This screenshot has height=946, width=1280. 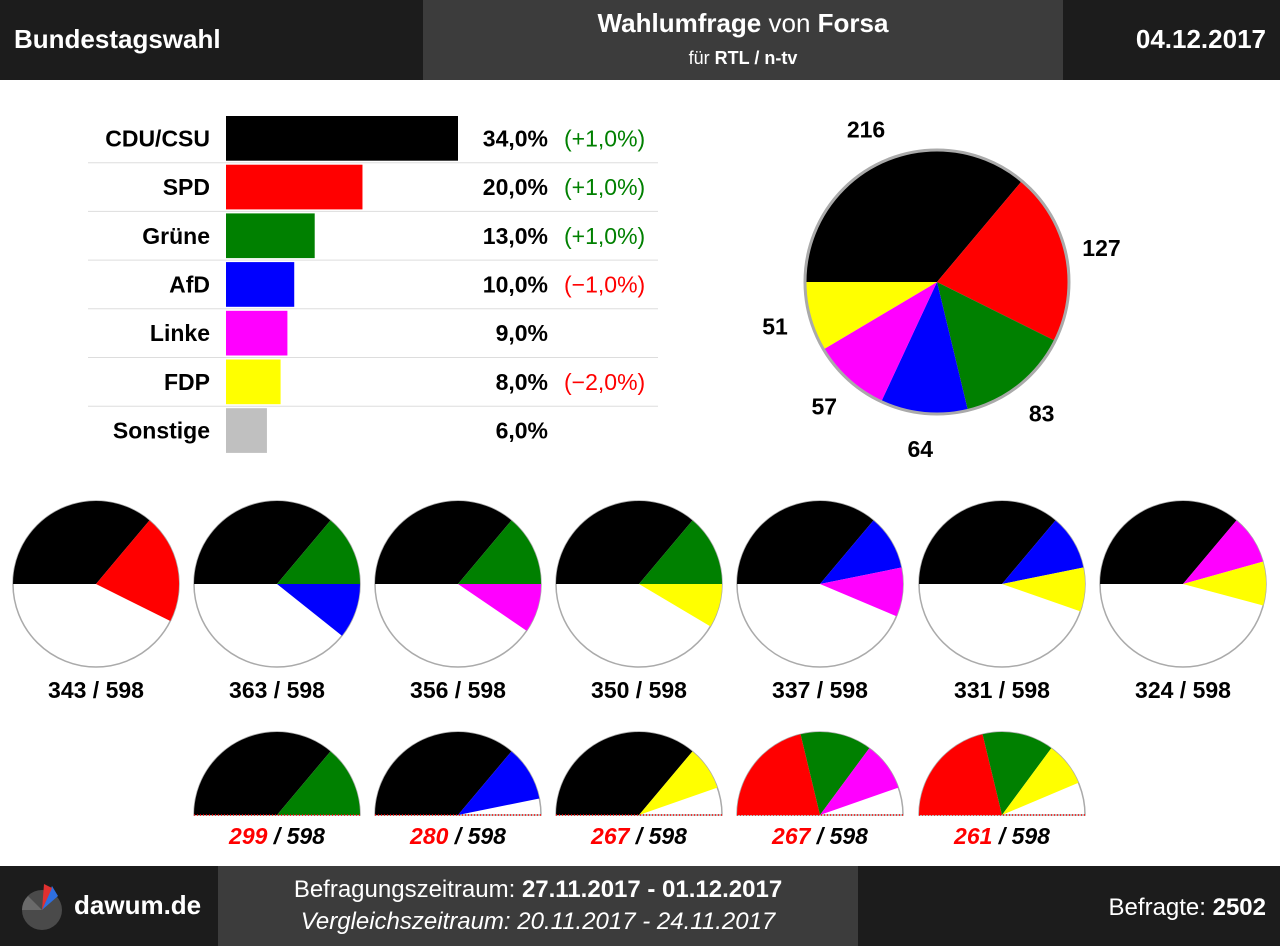 What do you see at coordinates (1171, 40) in the screenshot?
I see `header-right-panel: 04.12.2017` at bounding box center [1171, 40].